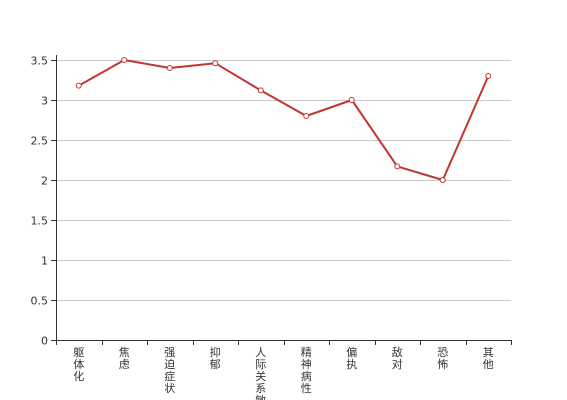 This screenshot has width=567, height=400. I want to click on x-tick-label: 其他, so click(488, 358).